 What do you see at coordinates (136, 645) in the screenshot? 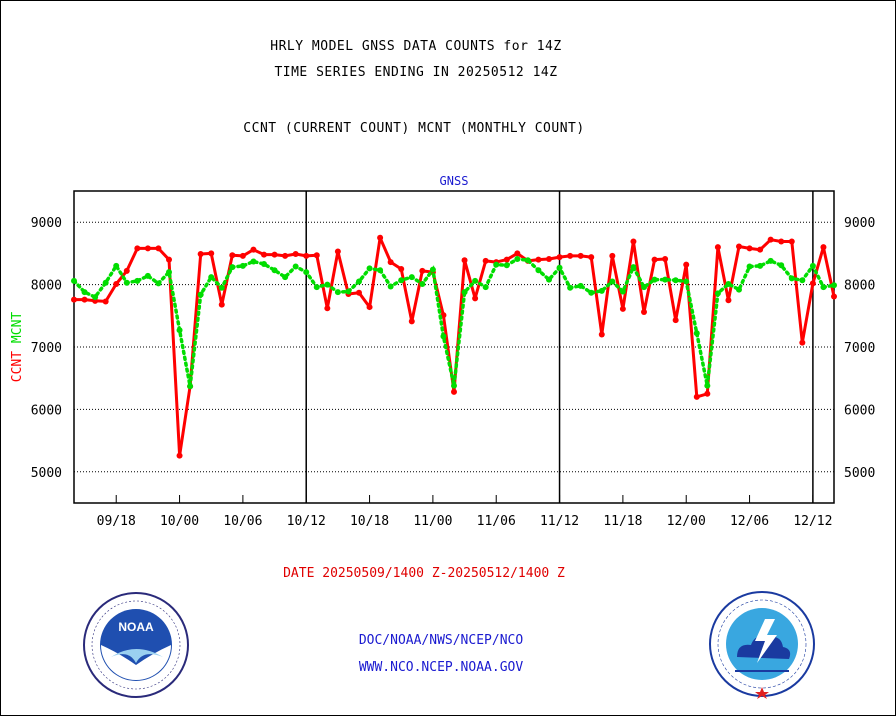
I see `noaa-logo: NOAA` at bounding box center [136, 645].